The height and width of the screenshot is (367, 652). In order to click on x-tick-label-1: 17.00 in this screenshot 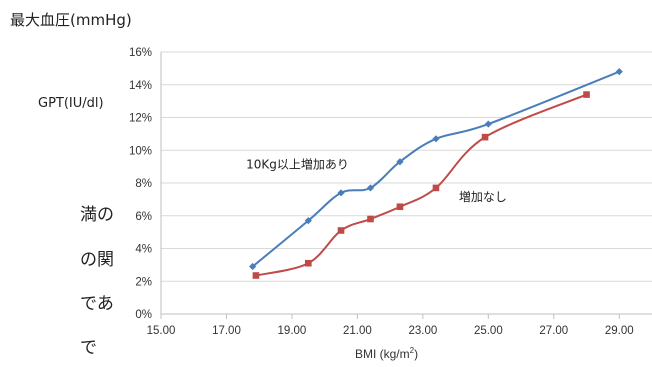, I will do `click(226, 331)`.